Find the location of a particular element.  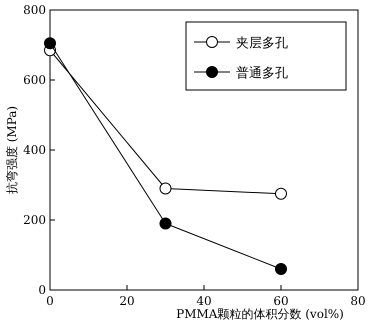

y-tick-label: 0 is located at coordinates (42, 290).